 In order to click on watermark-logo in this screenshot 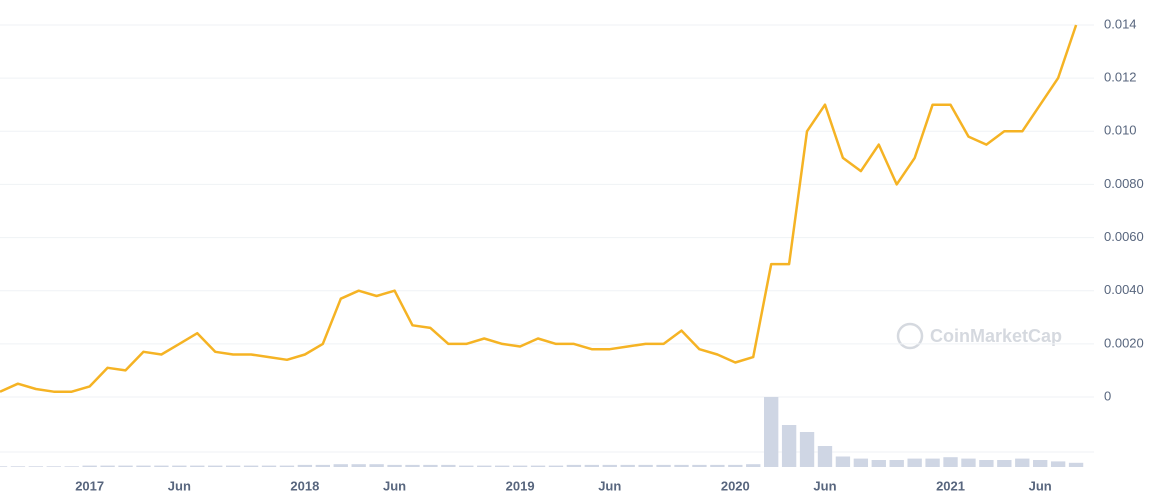, I will do `click(910, 336)`.